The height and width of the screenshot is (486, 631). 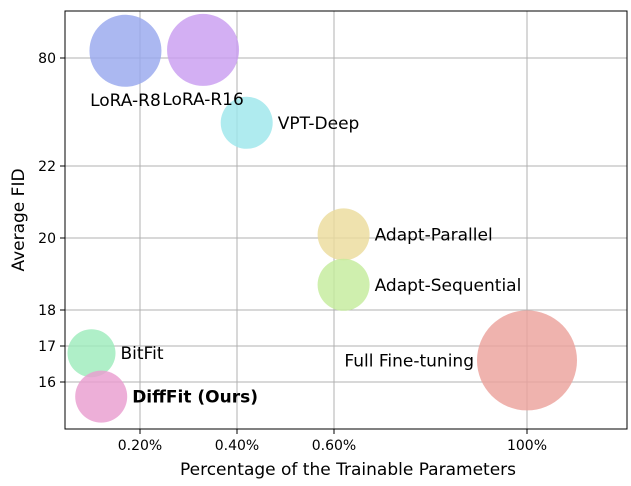 I want to click on y-tick-label: 17, so click(x=47, y=347).